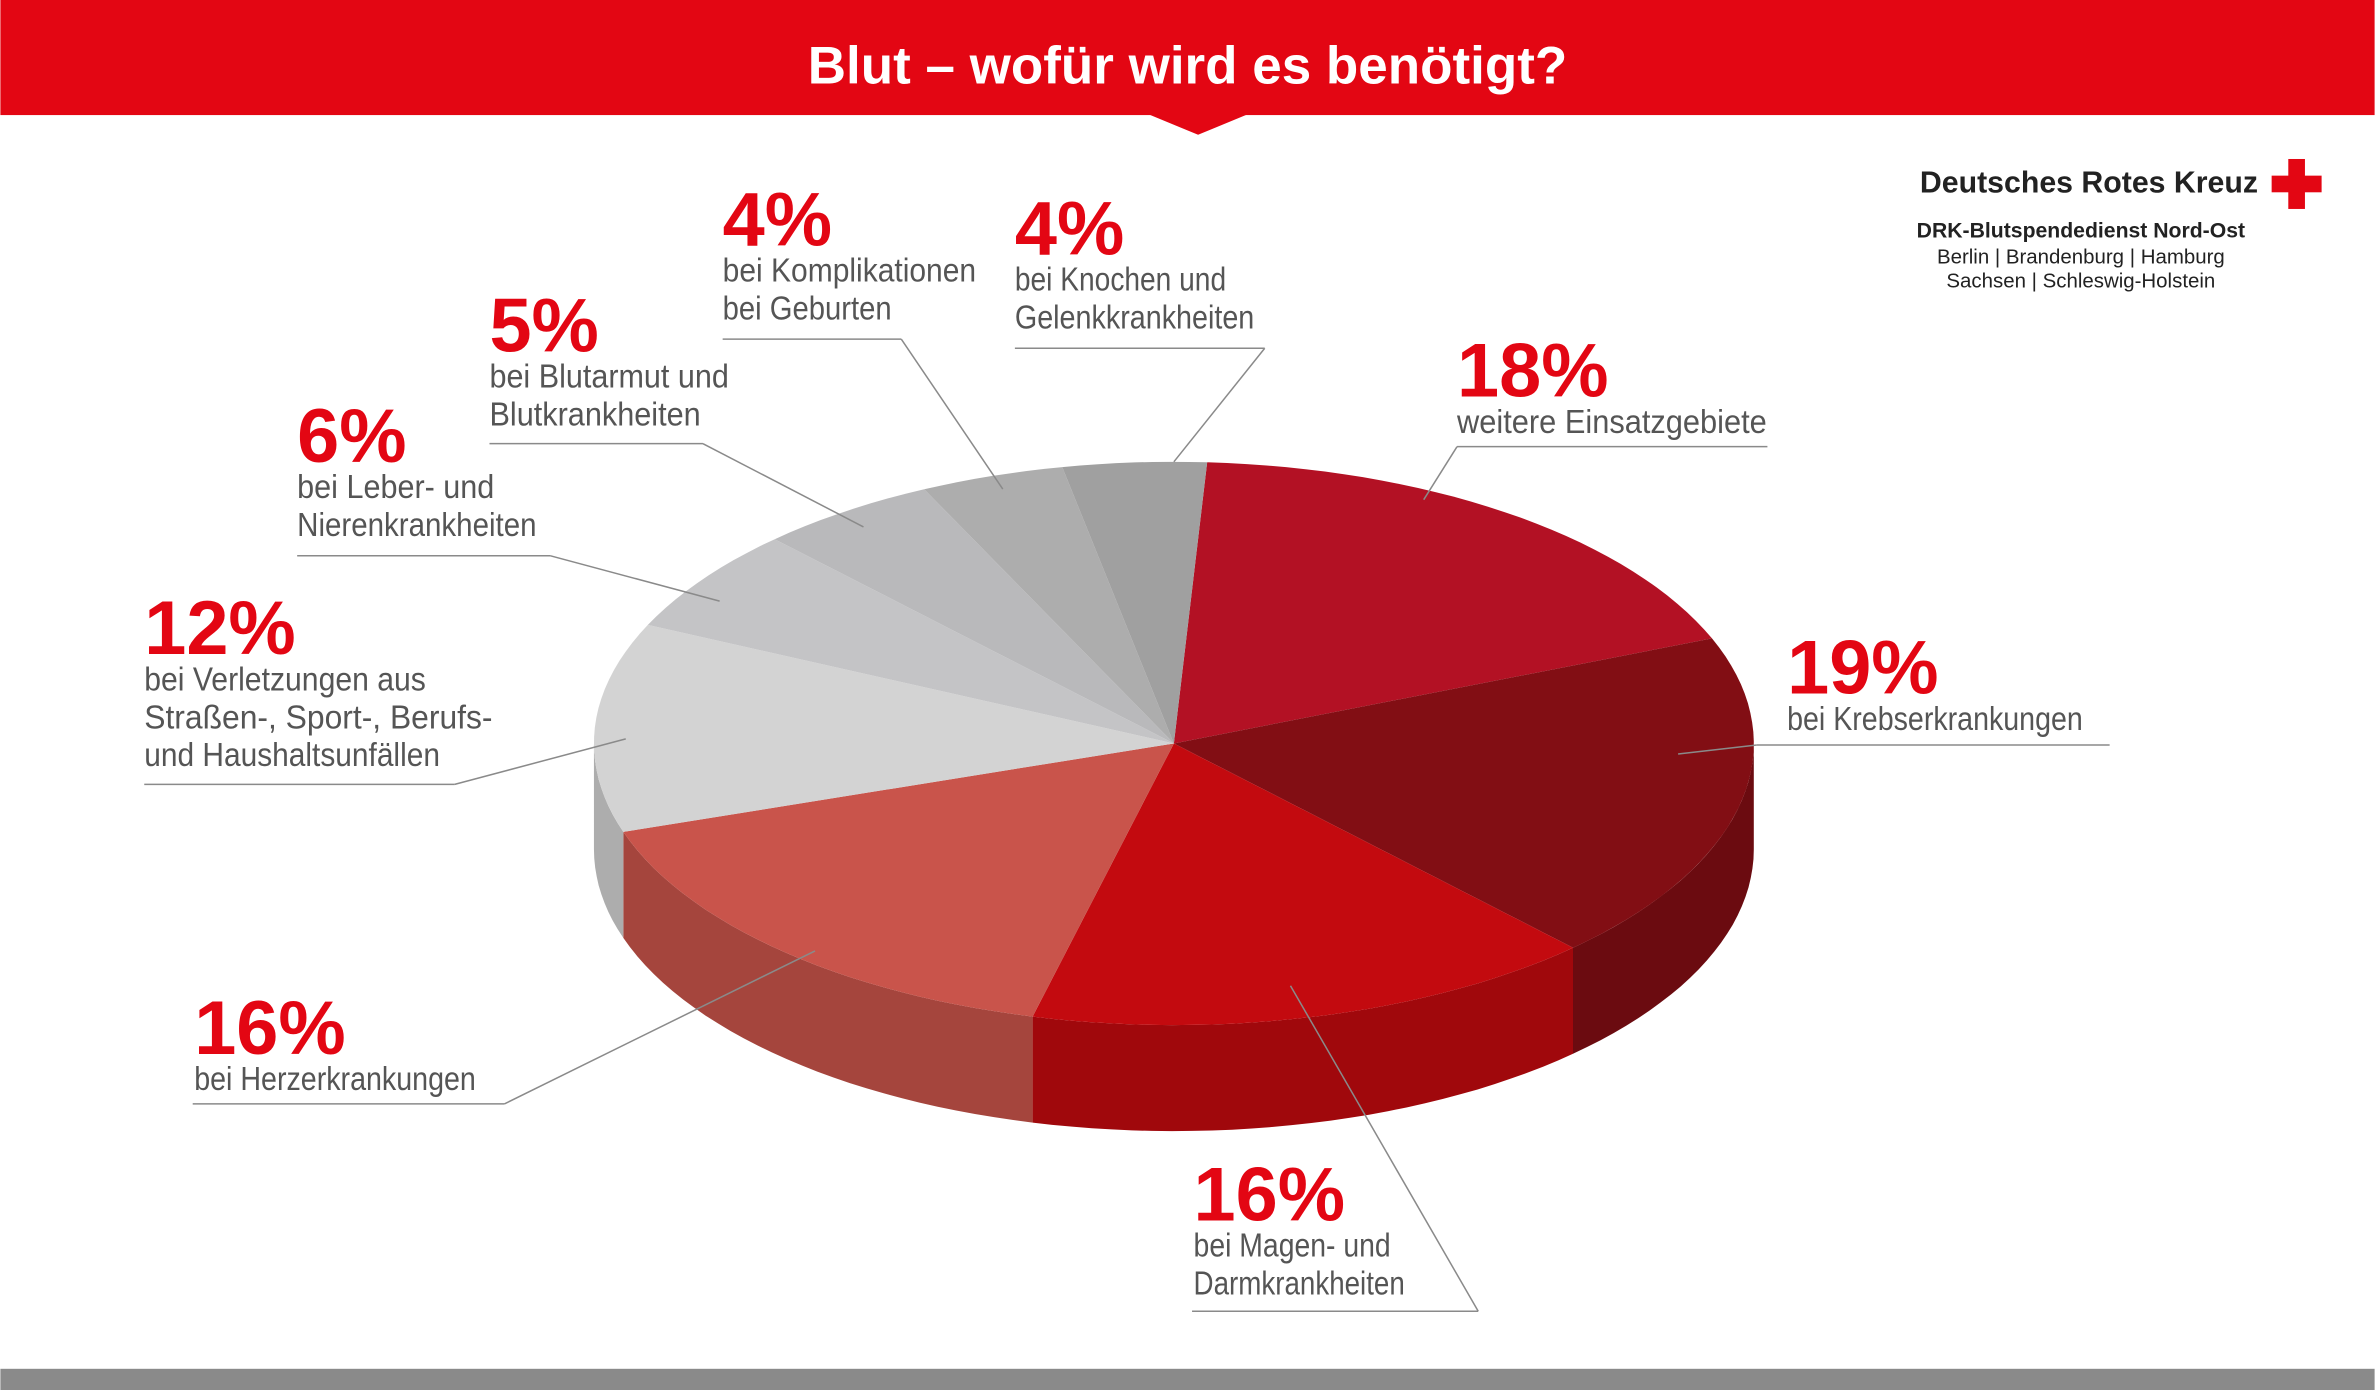 This screenshot has height=1390, width=2375. What do you see at coordinates (2089, 182) in the screenshot?
I see `logo-name: Deutsches Rotes Kreuz` at bounding box center [2089, 182].